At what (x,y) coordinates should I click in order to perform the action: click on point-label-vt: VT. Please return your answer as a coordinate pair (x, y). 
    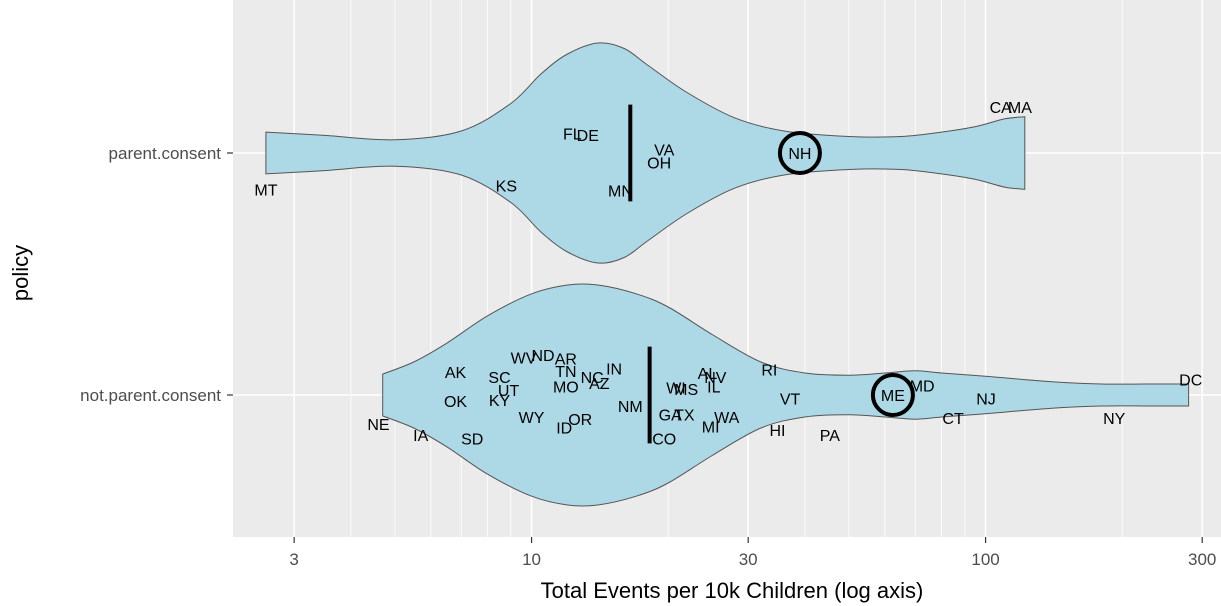
    Looking at the image, I should click on (790, 400).